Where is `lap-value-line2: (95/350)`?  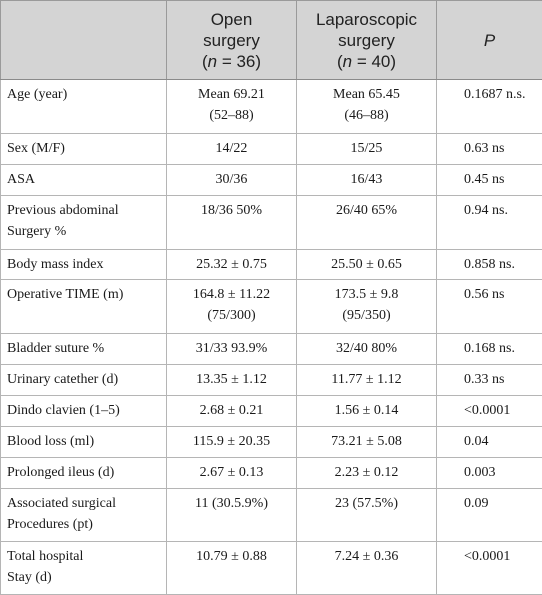
lap-value-line2: (95/350) is located at coordinates (366, 315).